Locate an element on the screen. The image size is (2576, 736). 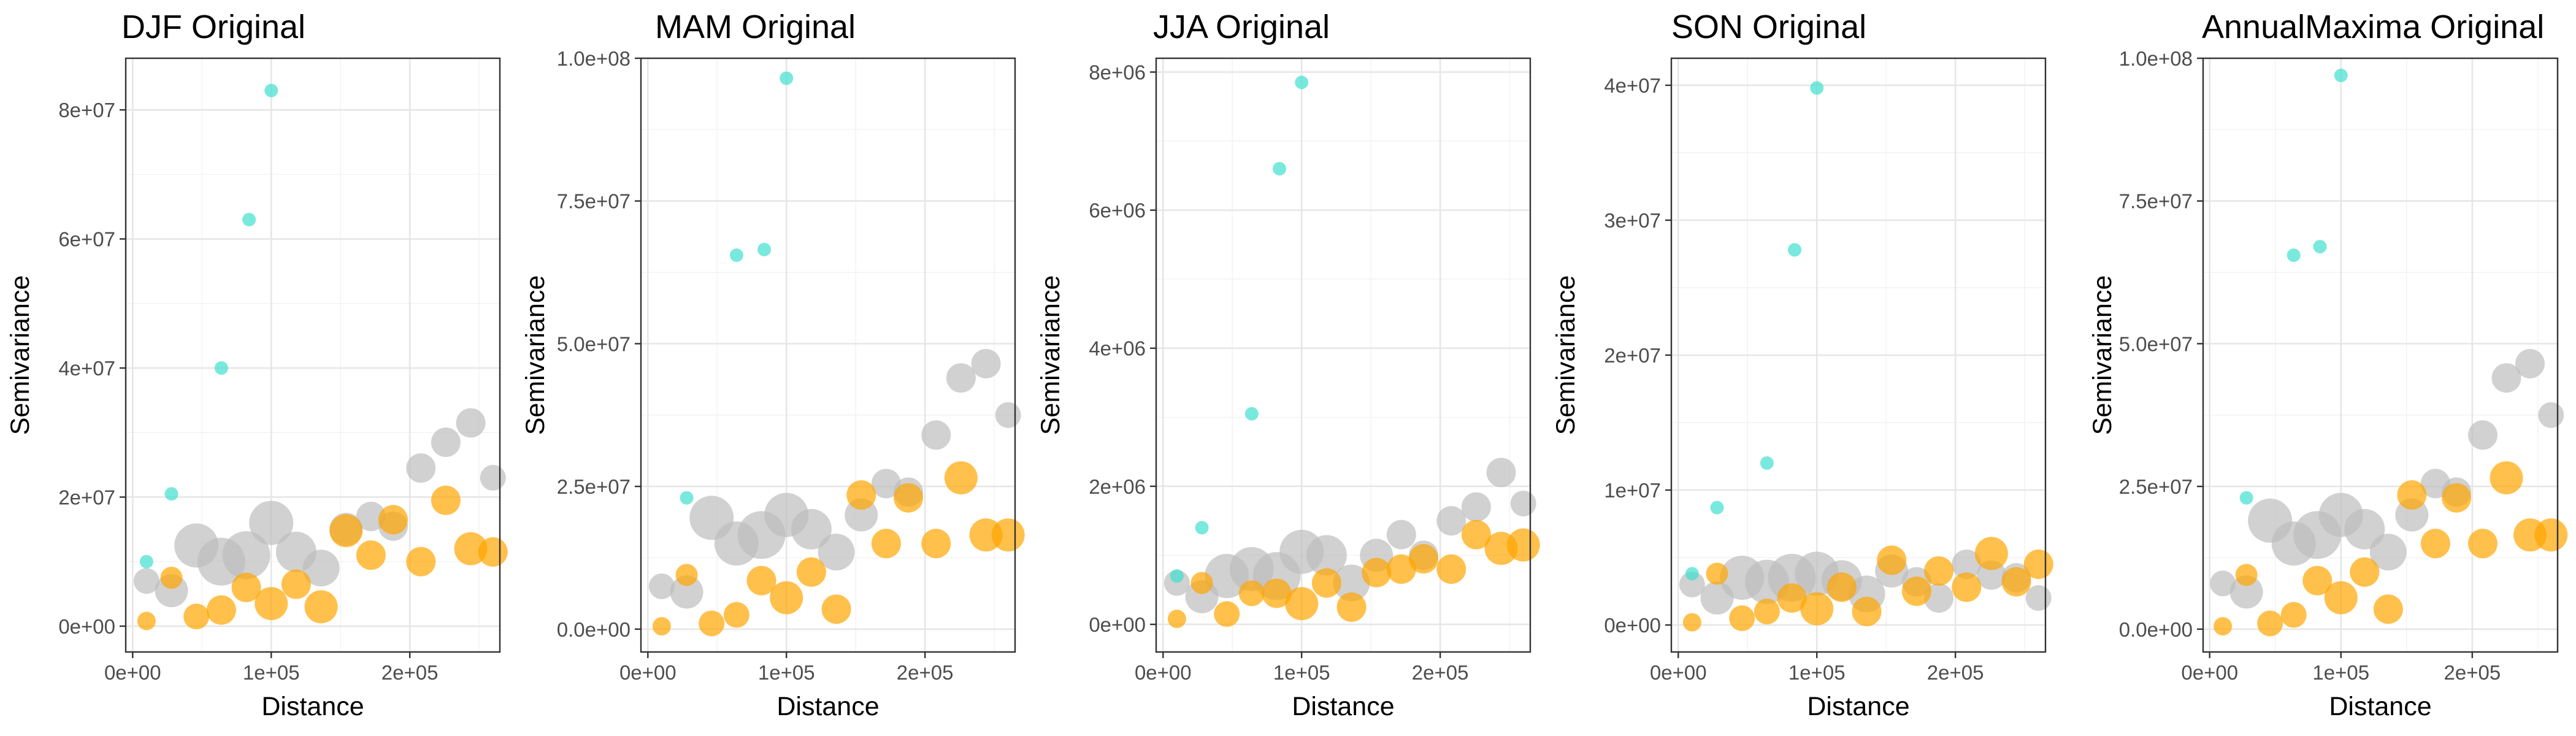
series-grey-points is located at coordinates (1349, 535).